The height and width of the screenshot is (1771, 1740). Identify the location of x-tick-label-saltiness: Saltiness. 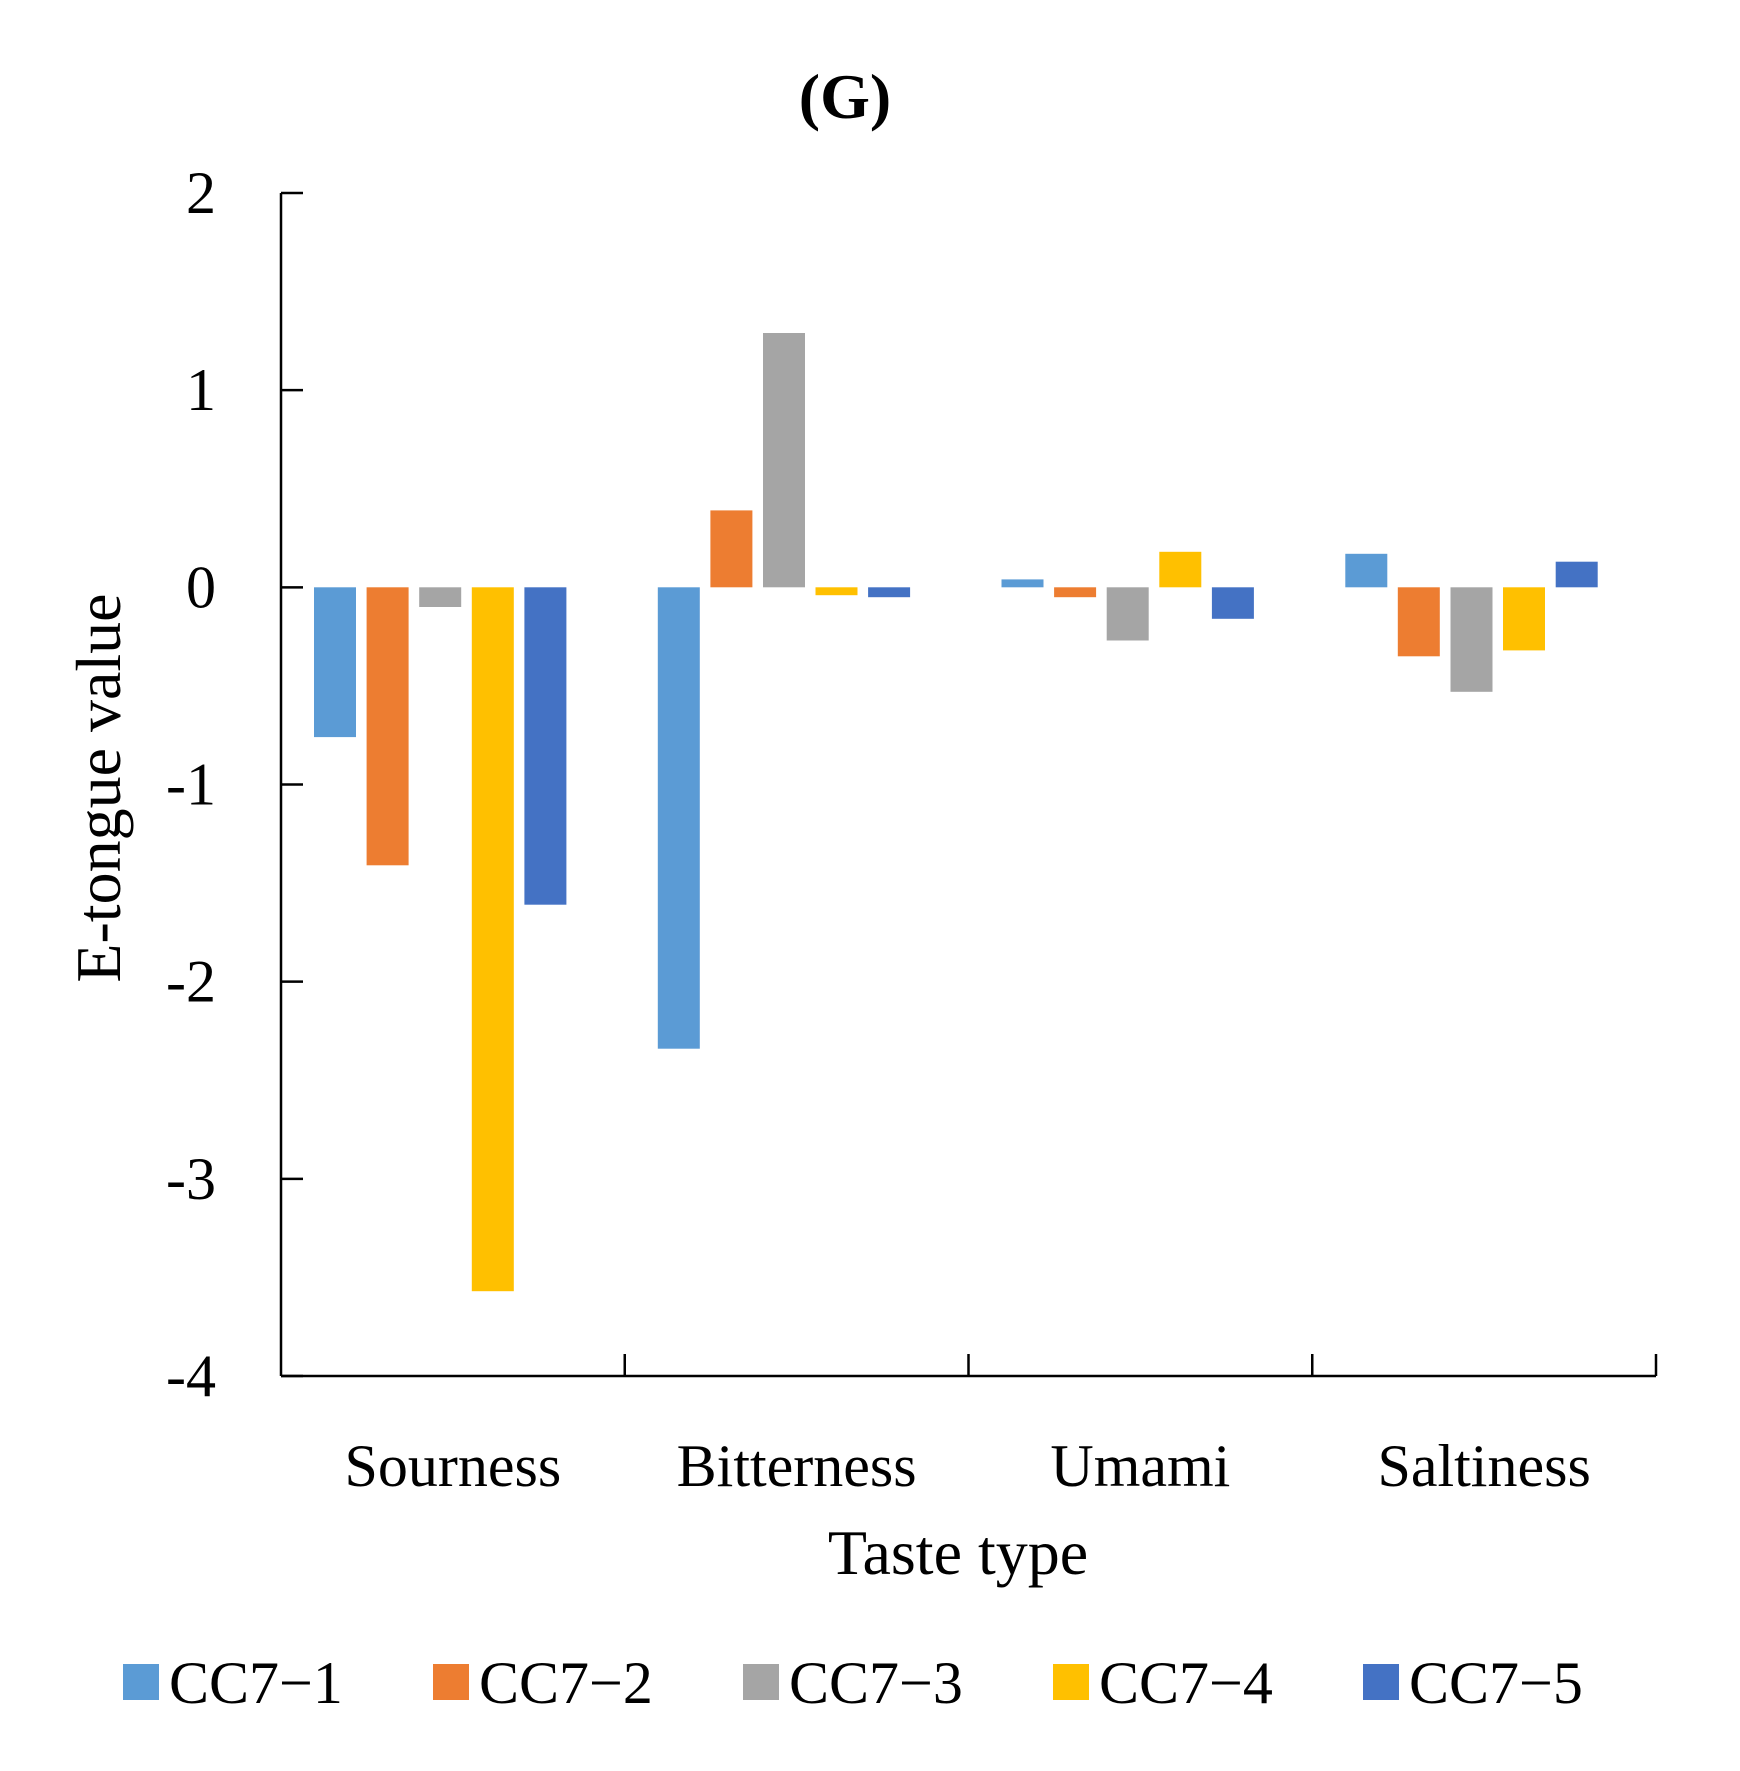
(1483, 1466).